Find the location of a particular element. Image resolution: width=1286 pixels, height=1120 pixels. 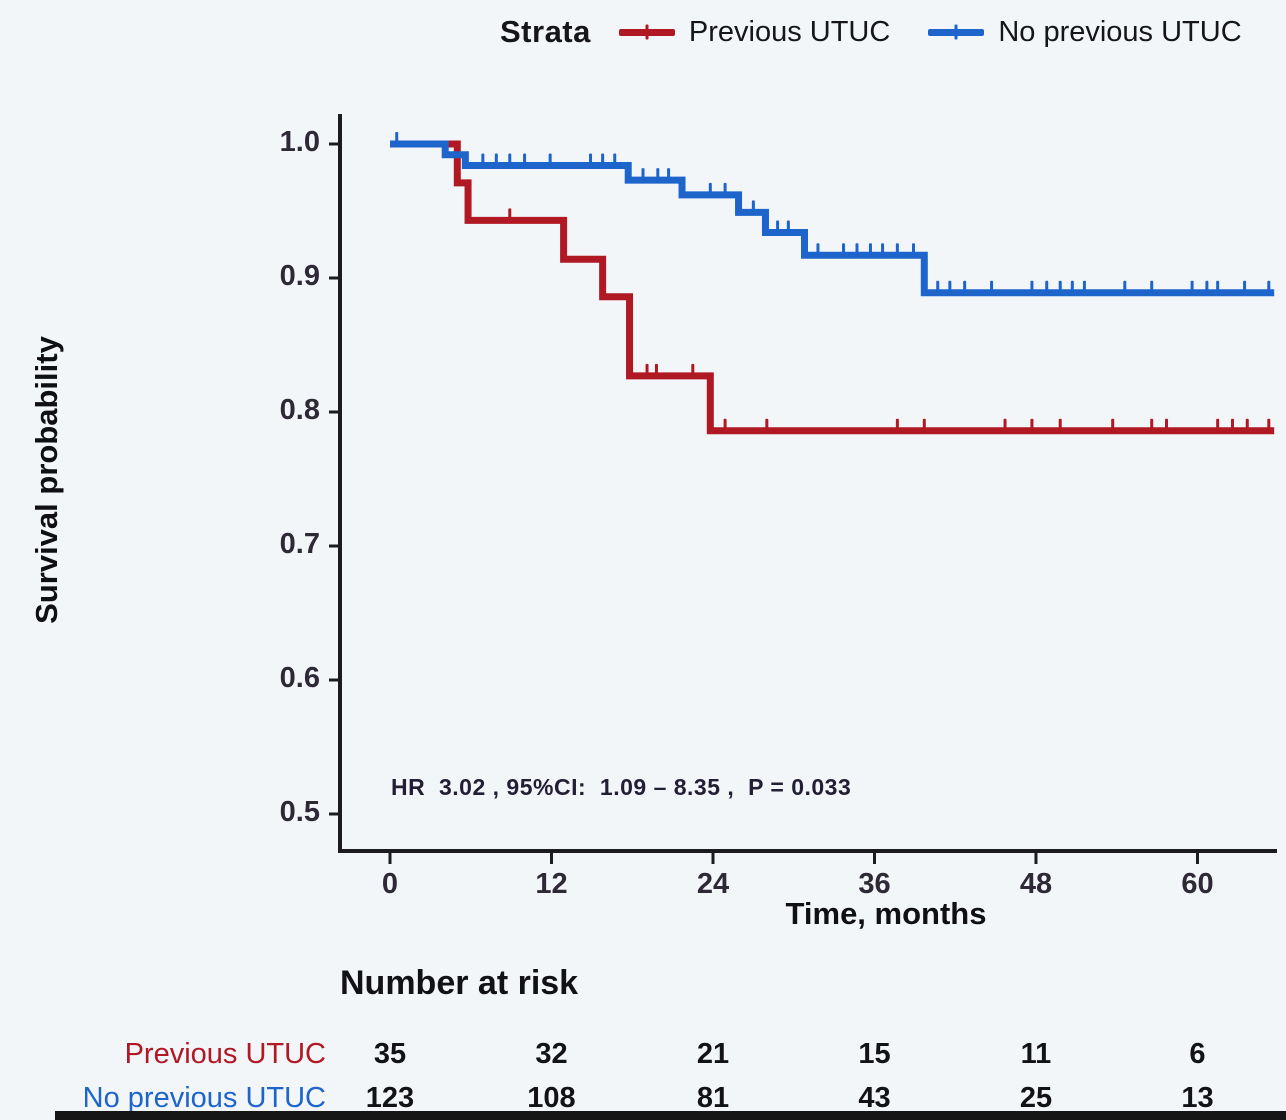

y-tick-label: 0.8 is located at coordinates (299, 410).